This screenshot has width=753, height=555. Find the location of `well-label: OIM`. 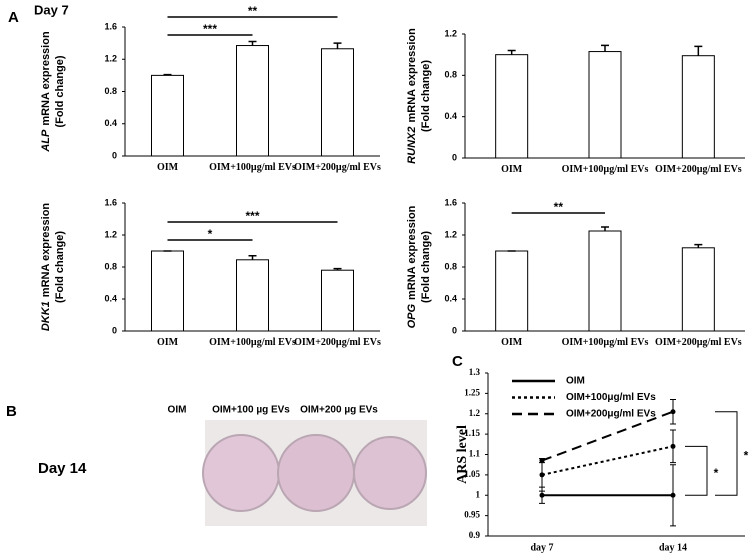

well-label: OIM is located at coordinates (177, 410).